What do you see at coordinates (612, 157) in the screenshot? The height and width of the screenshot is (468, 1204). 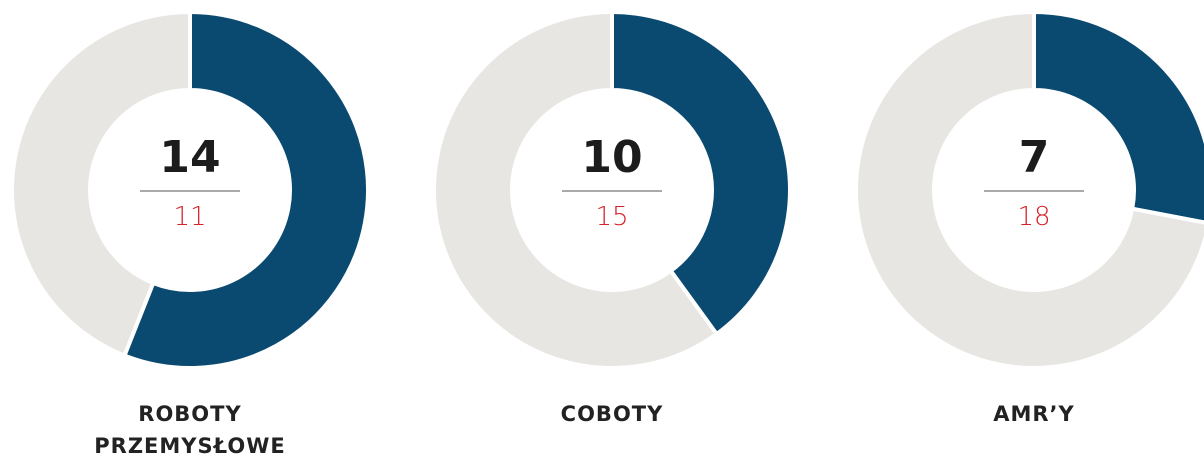 I see `center-value: 10` at bounding box center [612, 157].